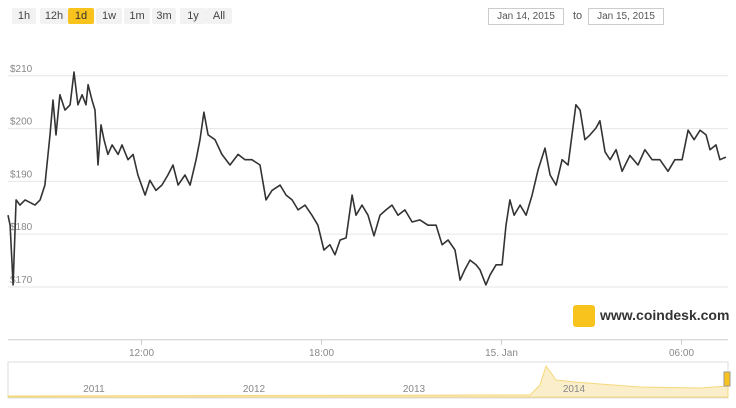 This screenshot has height=408, width=736. Describe the element at coordinates (368, 381) in the screenshot. I see `navigator-area` at that location.